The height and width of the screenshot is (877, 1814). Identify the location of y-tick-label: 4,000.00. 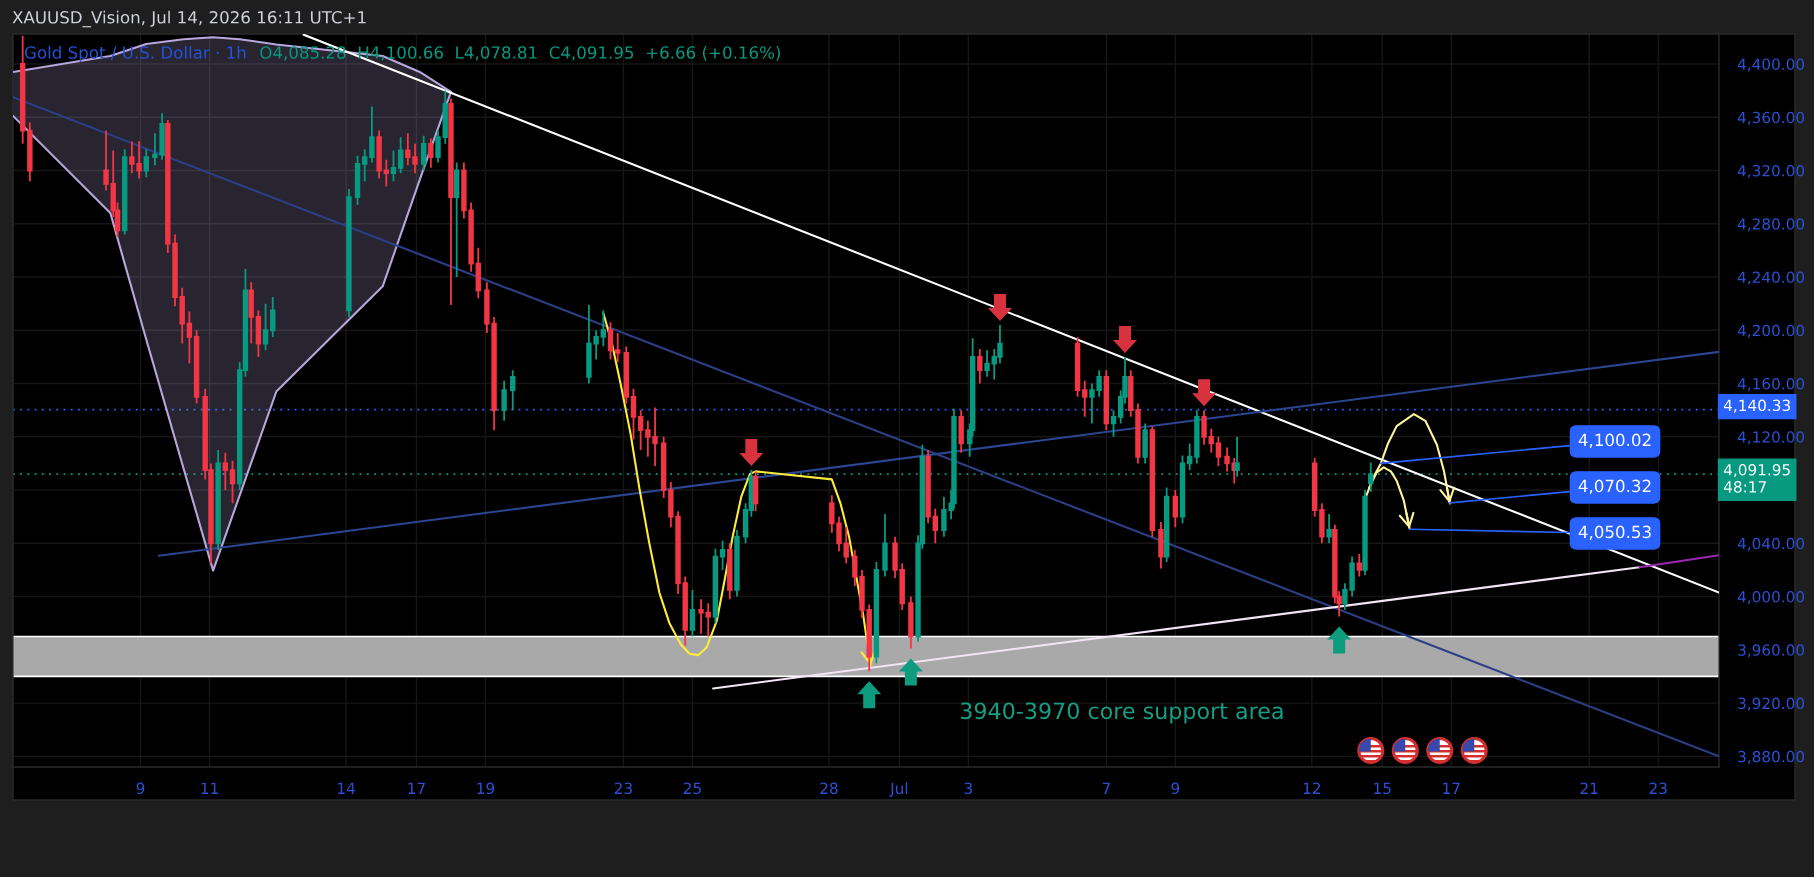
(1771, 598).